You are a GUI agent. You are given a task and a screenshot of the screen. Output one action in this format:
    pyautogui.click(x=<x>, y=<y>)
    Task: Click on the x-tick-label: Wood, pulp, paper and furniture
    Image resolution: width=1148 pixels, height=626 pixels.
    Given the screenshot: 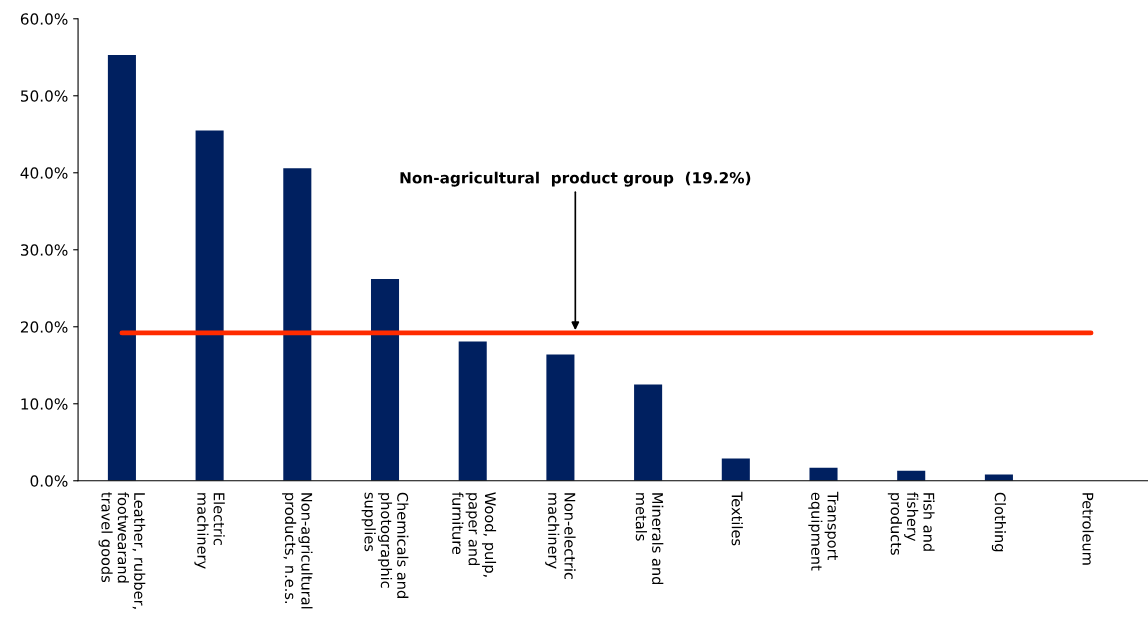 What is the action you would take?
    pyautogui.click(x=474, y=534)
    